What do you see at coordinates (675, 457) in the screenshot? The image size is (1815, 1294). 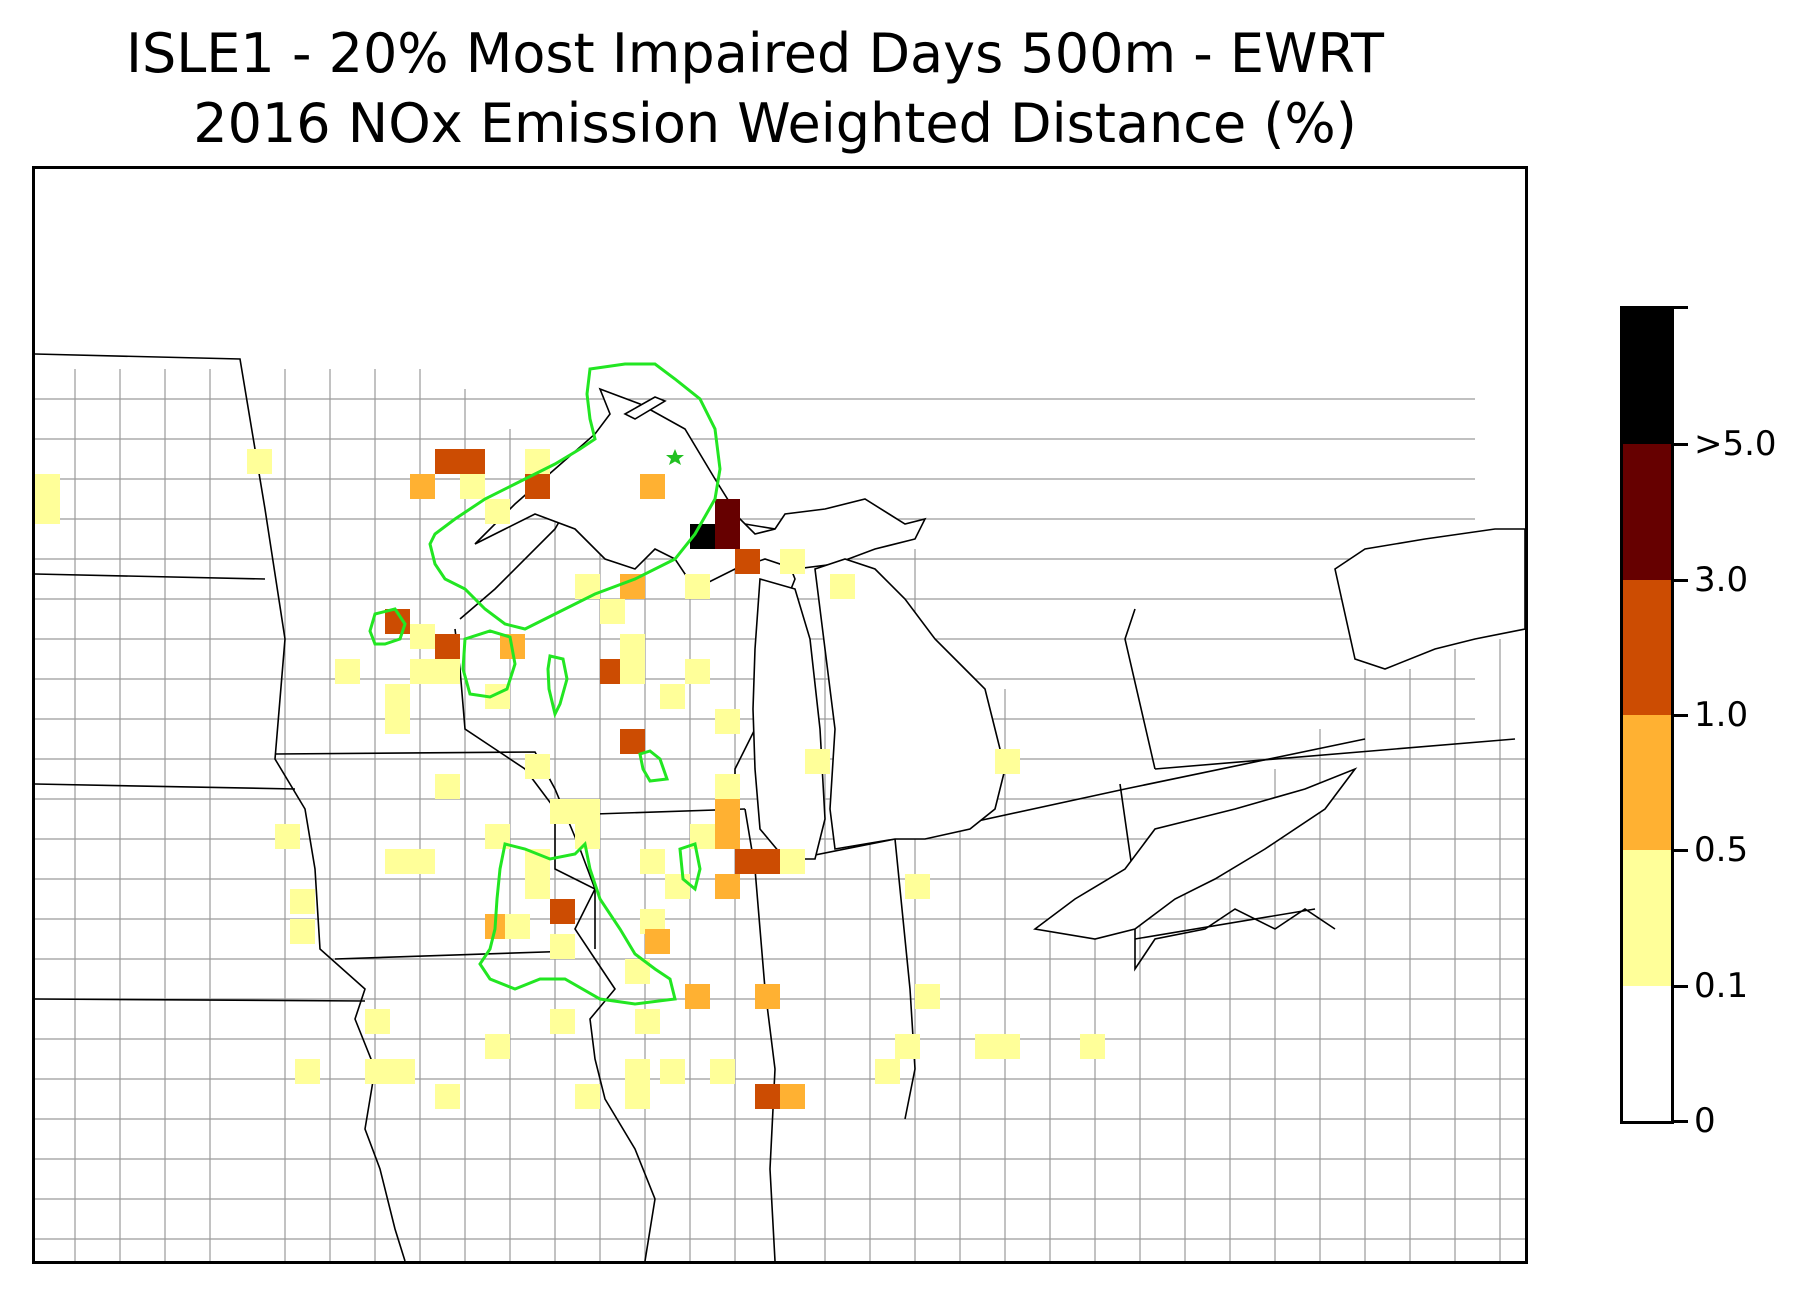 I see `star-icon` at bounding box center [675, 457].